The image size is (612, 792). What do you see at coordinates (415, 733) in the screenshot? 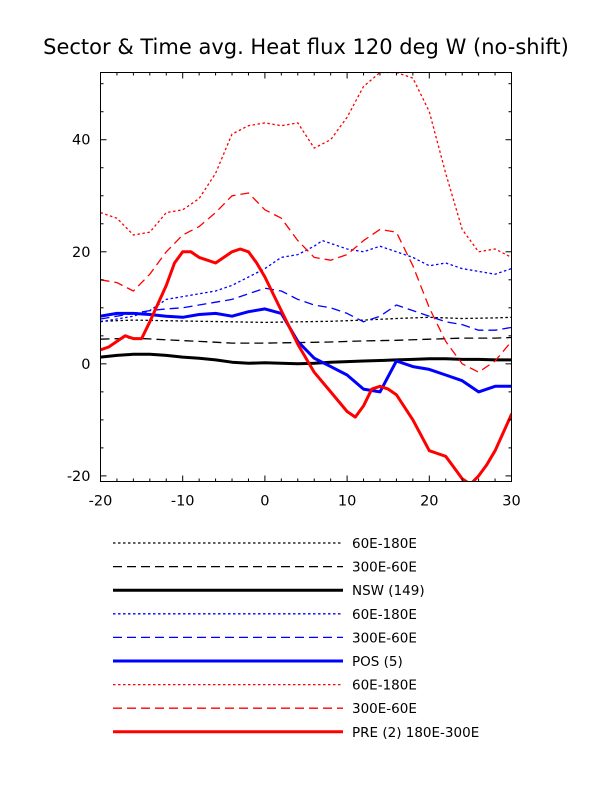
I see `legend-label-8: PRE (2) 180E-300E` at bounding box center [415, 733].